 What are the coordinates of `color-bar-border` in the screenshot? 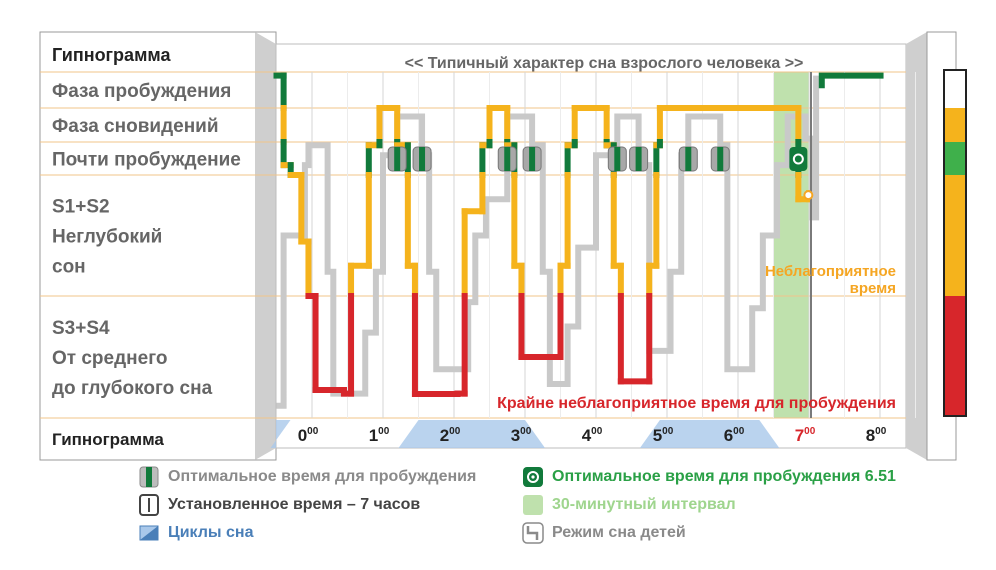 It's located at (955, 243).